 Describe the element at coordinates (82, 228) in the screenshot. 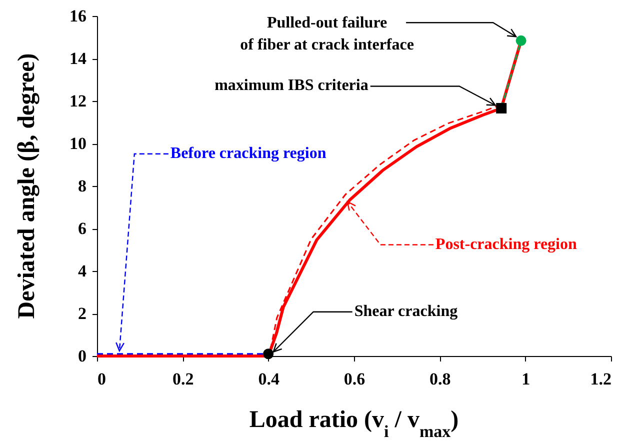

I see `y-tick-label: 6` at that location.